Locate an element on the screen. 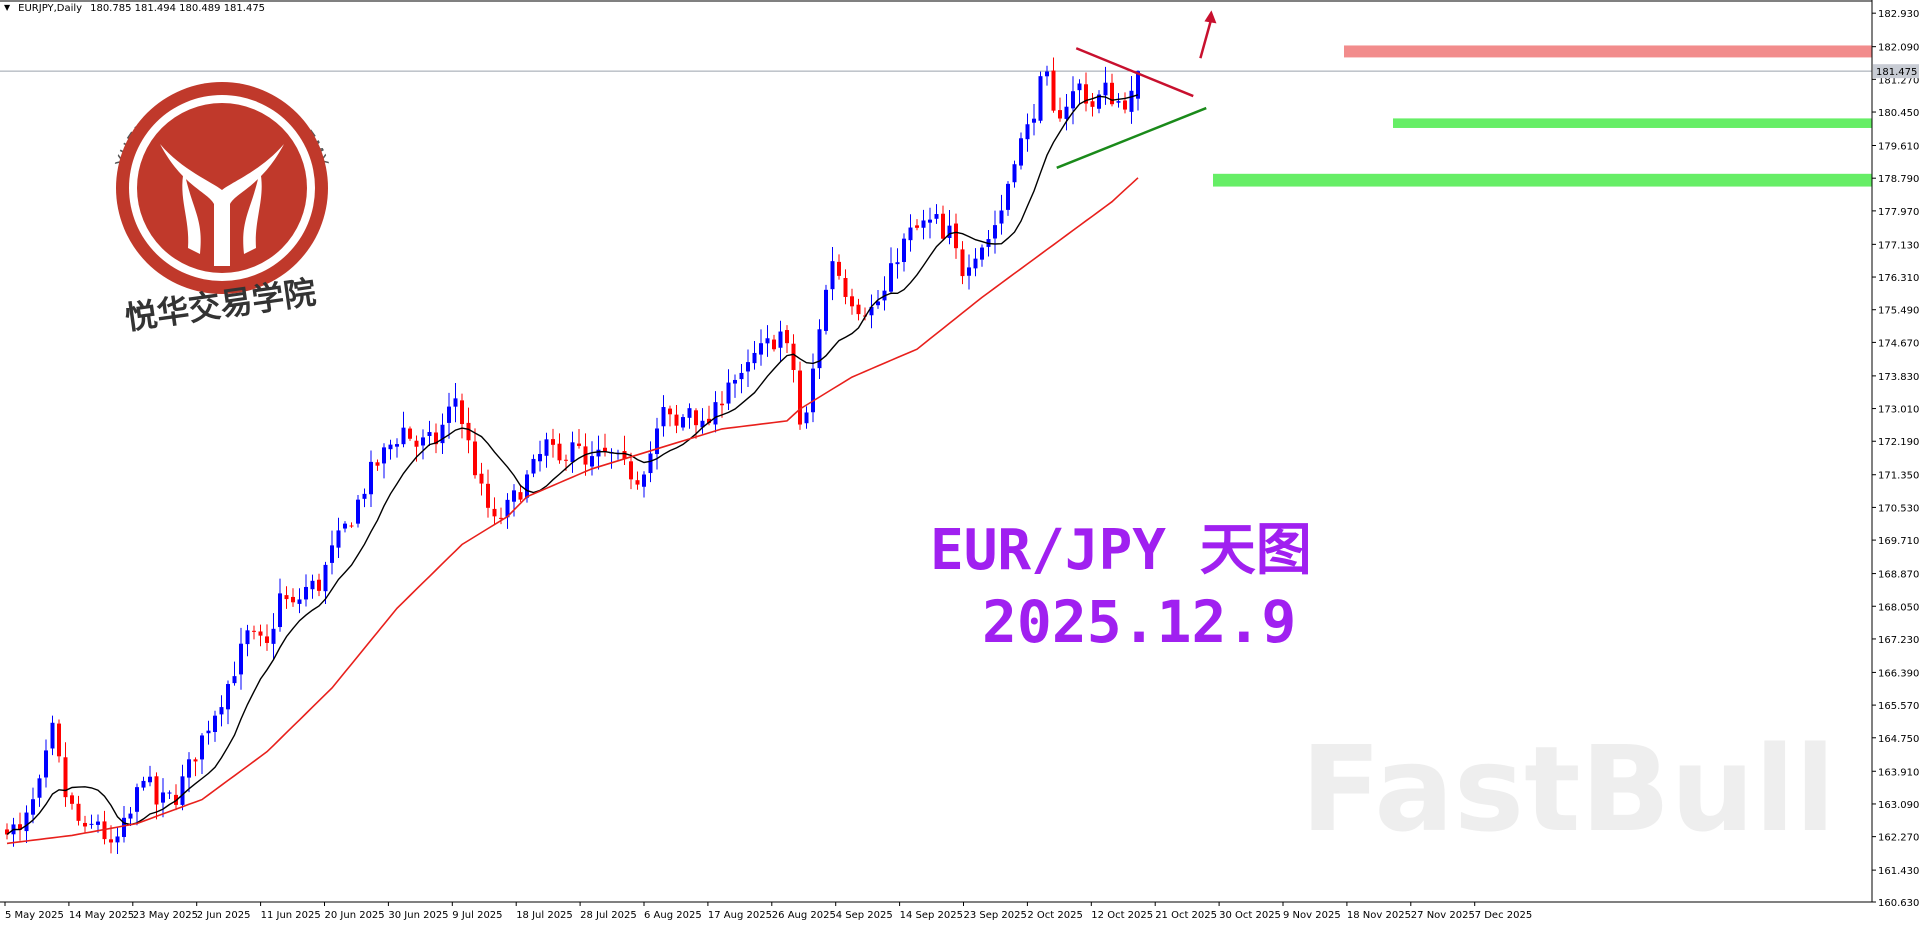 The width and height of the screenshot is (1920, 927). academy-logo: YUEHUA TRADING ACADEMY悦华交易学院 is located at coordinates (221, 209).